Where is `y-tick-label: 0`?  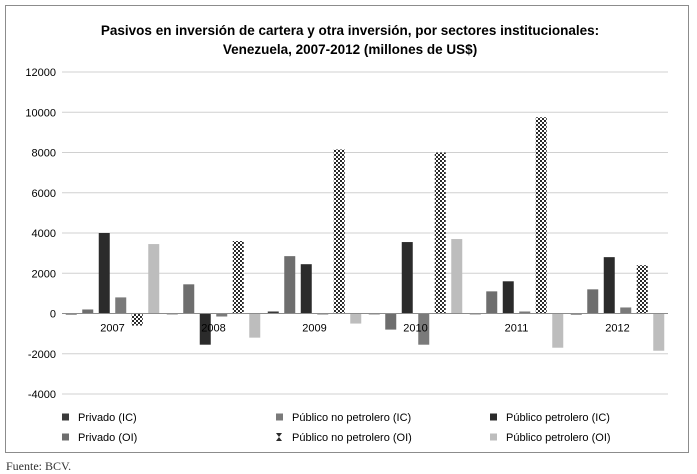 y-tick-label: 0 is located at coordinates (53, 315).